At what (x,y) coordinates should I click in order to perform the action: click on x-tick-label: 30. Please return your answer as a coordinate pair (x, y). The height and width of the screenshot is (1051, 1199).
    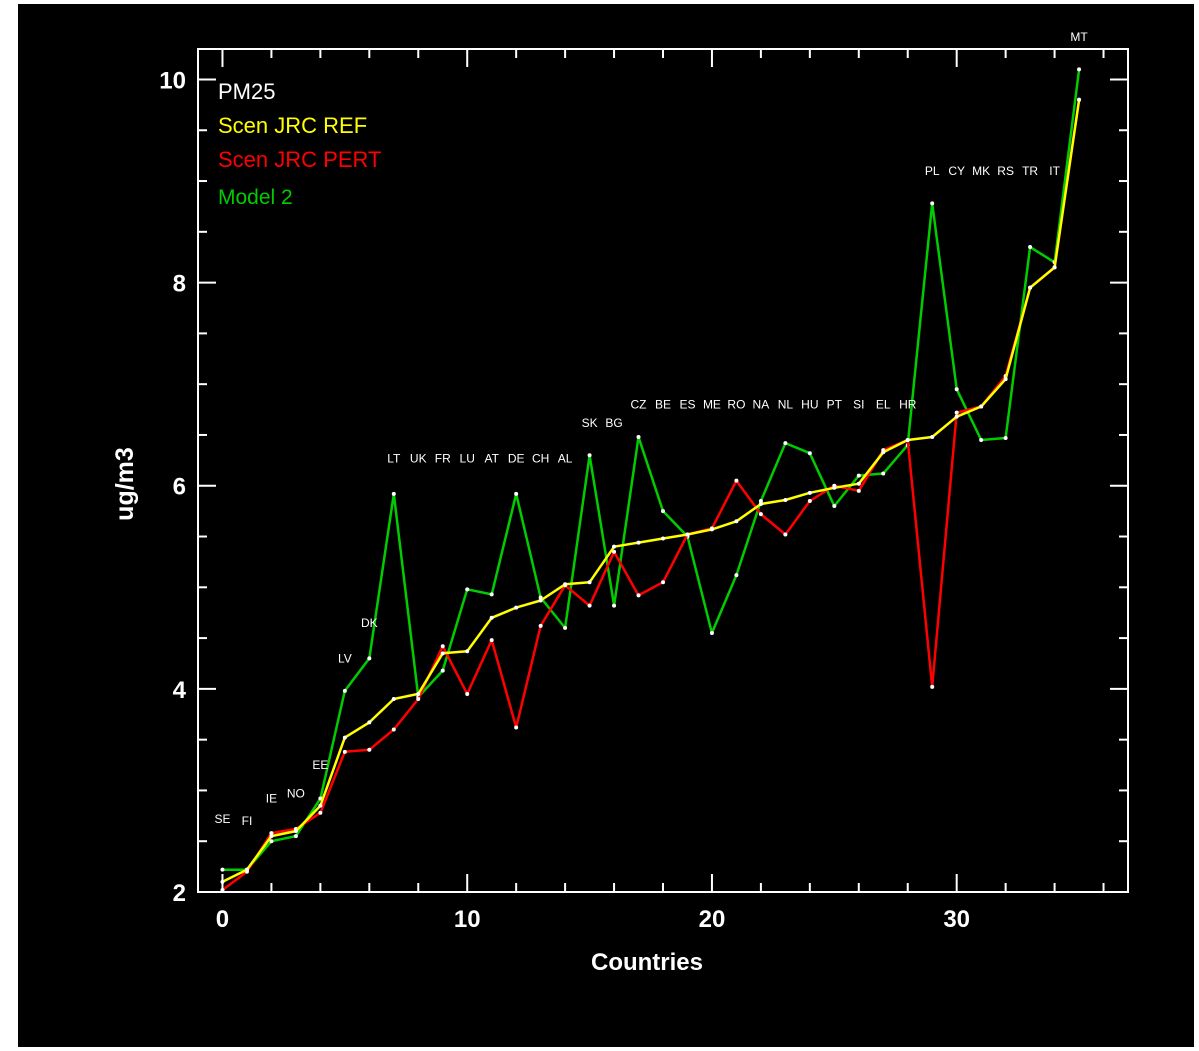
    Looking at the image, I should click on (956, 919).